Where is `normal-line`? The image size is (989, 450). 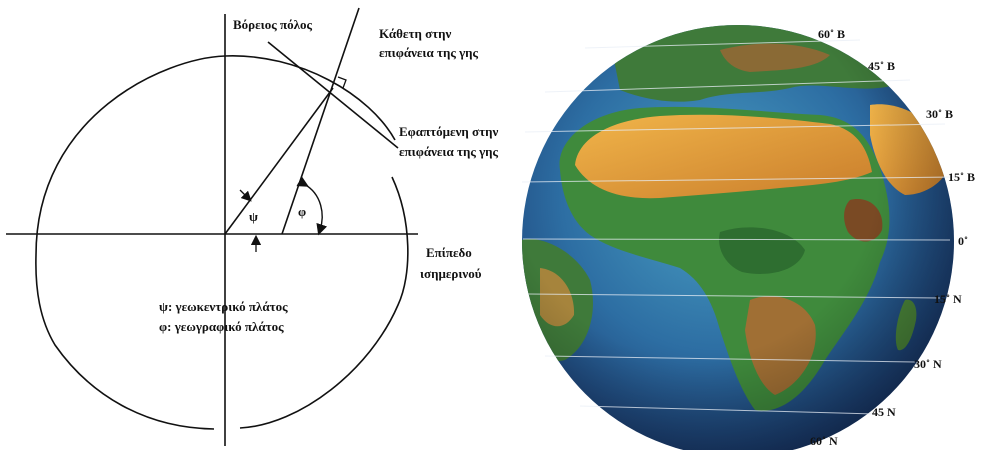
normal-line is located at coordinates (320, 121).